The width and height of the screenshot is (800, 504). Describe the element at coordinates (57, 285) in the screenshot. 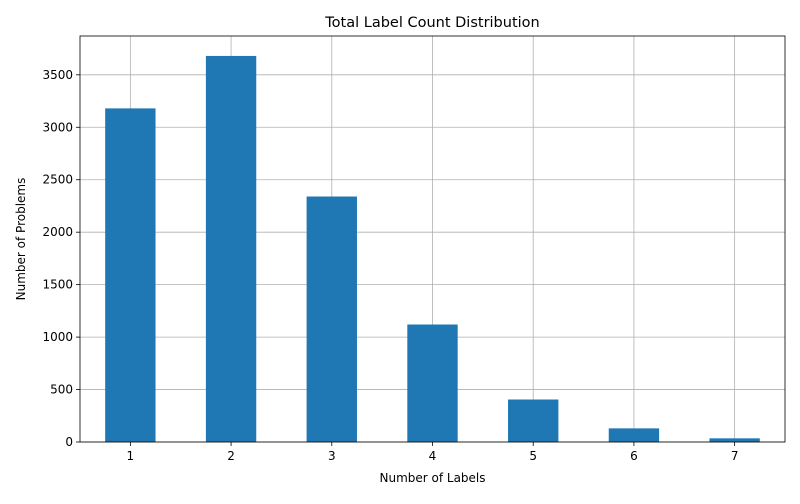

I see `y-tick-label: 1500` at that location.